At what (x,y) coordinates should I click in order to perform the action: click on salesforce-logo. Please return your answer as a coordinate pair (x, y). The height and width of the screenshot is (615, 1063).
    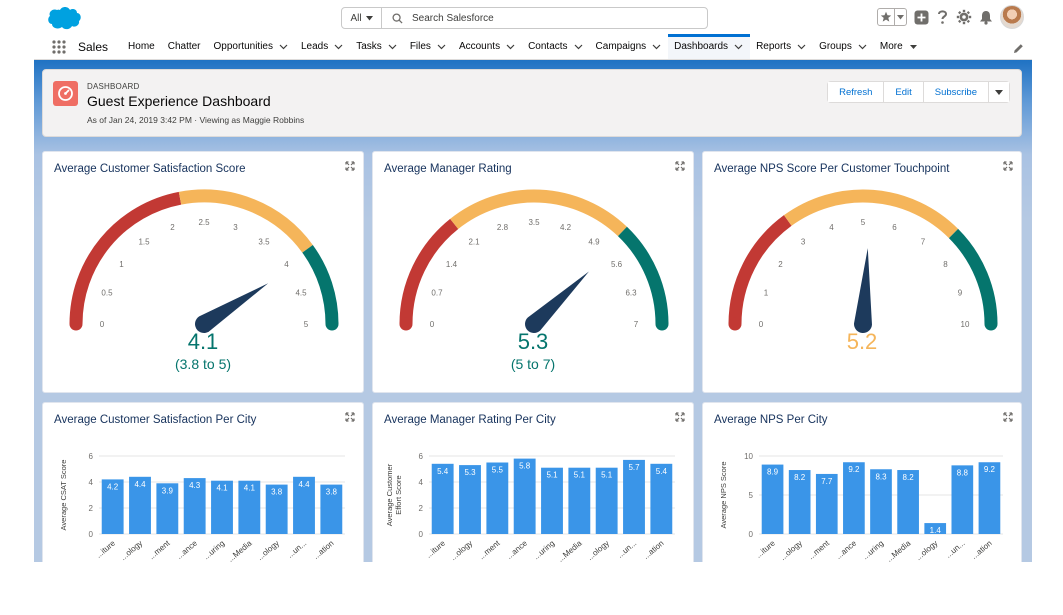
    Looking at the image, I should click on (64, 18).